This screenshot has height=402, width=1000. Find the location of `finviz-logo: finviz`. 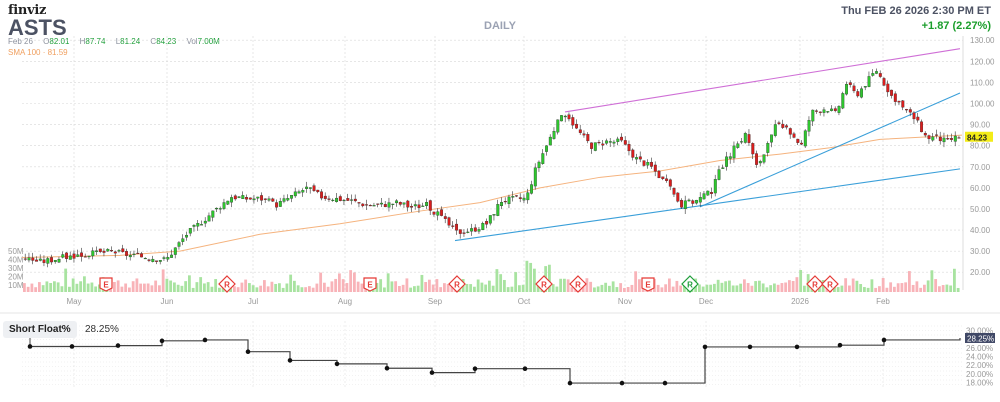

finviz-logo: finviz is located at coordinates (27, 10).